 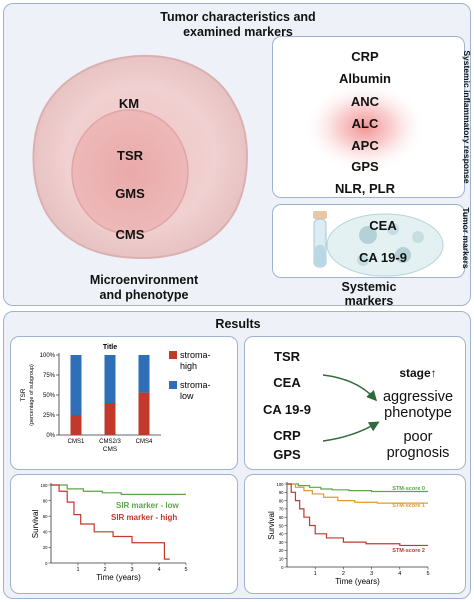 What do you see at coordinates (418, 453) in the screenshot?
I see `outcome-poor-line2: prognosis` at bounding box center [418, 453].